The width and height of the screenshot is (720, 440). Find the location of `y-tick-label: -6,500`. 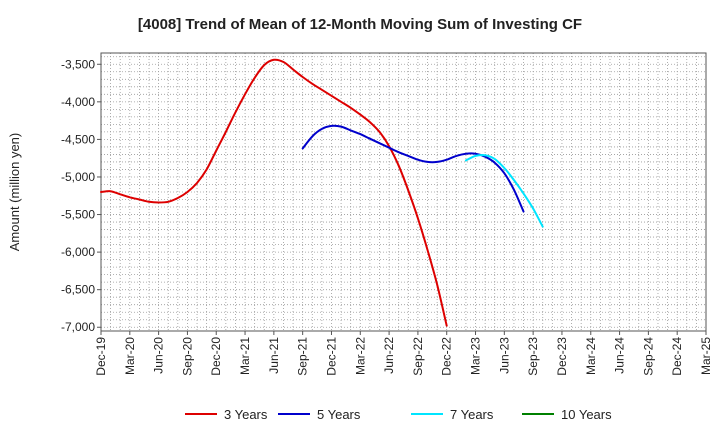

y-tick-label: -6,500 is located at coordinates (78, 290).